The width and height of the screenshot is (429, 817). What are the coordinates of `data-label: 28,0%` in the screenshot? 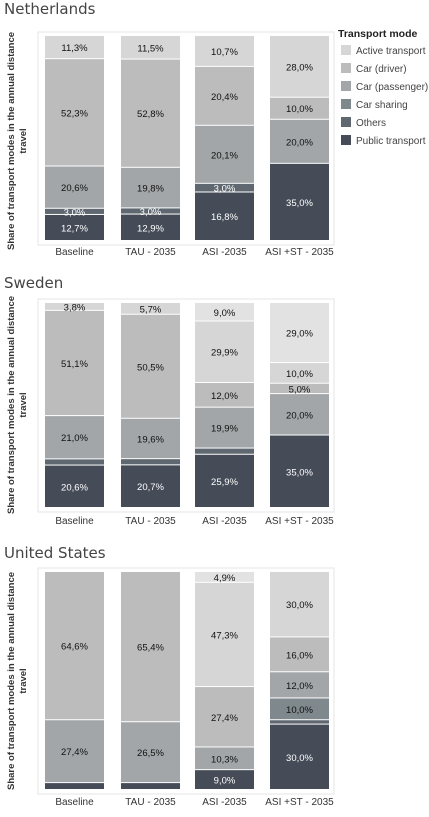 It's located at (299, 67).